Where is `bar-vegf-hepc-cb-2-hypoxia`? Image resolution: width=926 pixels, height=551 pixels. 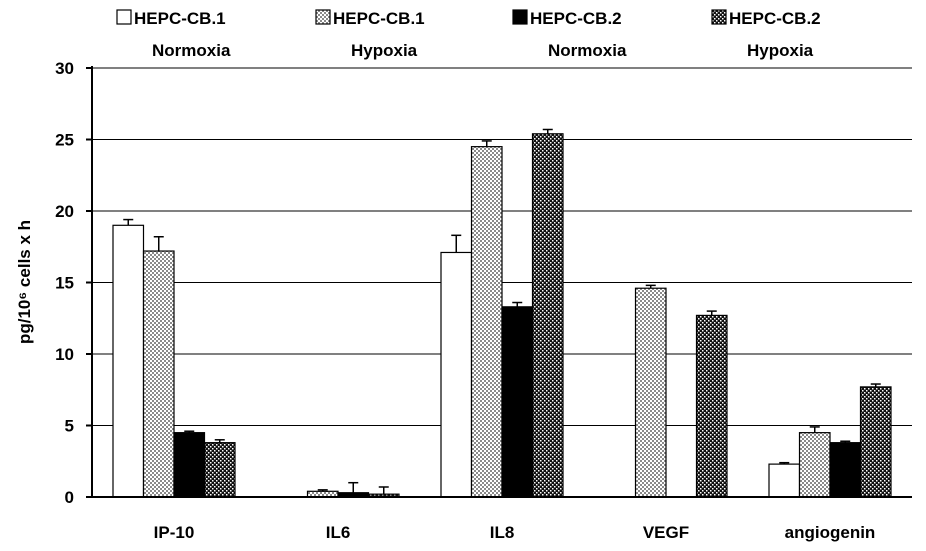 bar-vegf-hepc-cb-2-hypoxia is located at coordinates (711, 406).